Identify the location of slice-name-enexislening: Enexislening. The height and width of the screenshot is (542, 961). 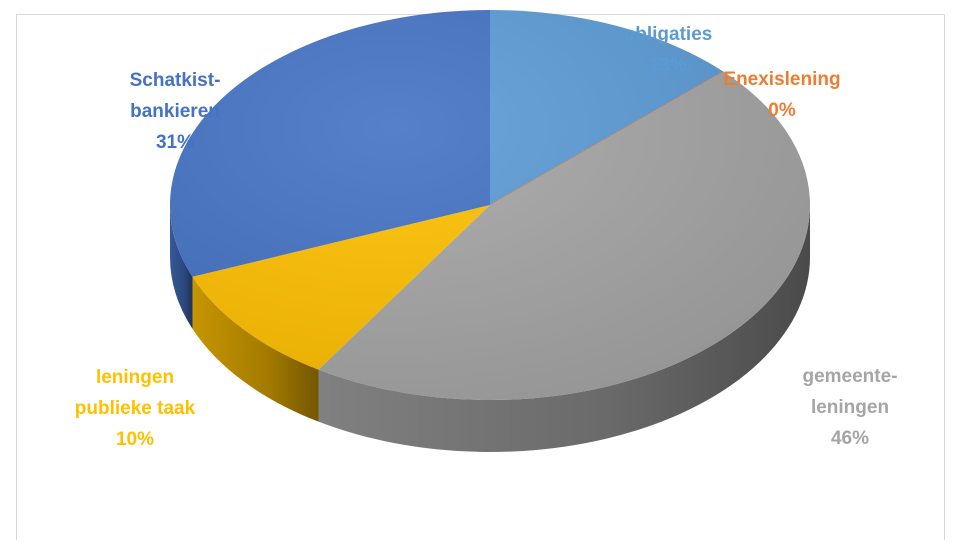
(781, 79).